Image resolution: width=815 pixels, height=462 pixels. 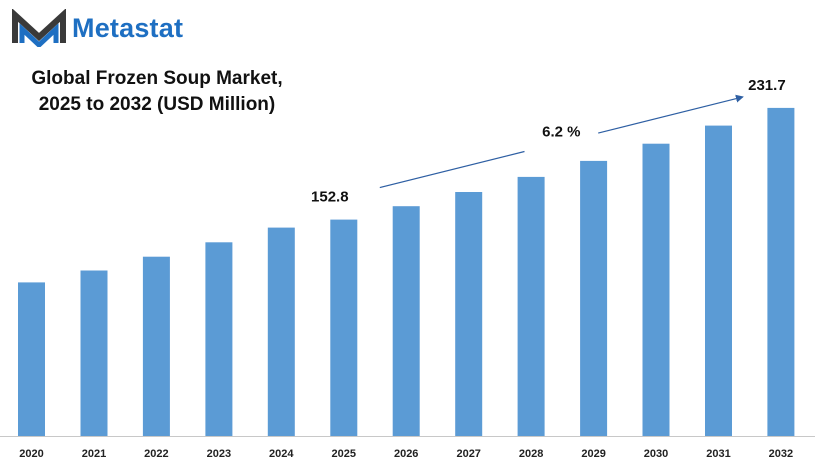 I want to click on bar-2028, so click(x=531, y=306).